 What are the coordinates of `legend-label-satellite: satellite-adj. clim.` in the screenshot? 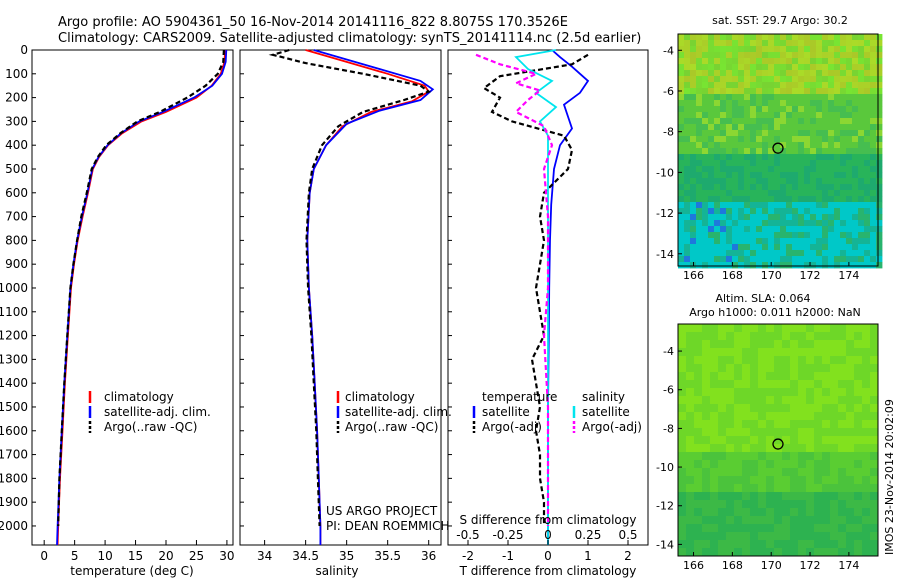 It's located at (157, 412).